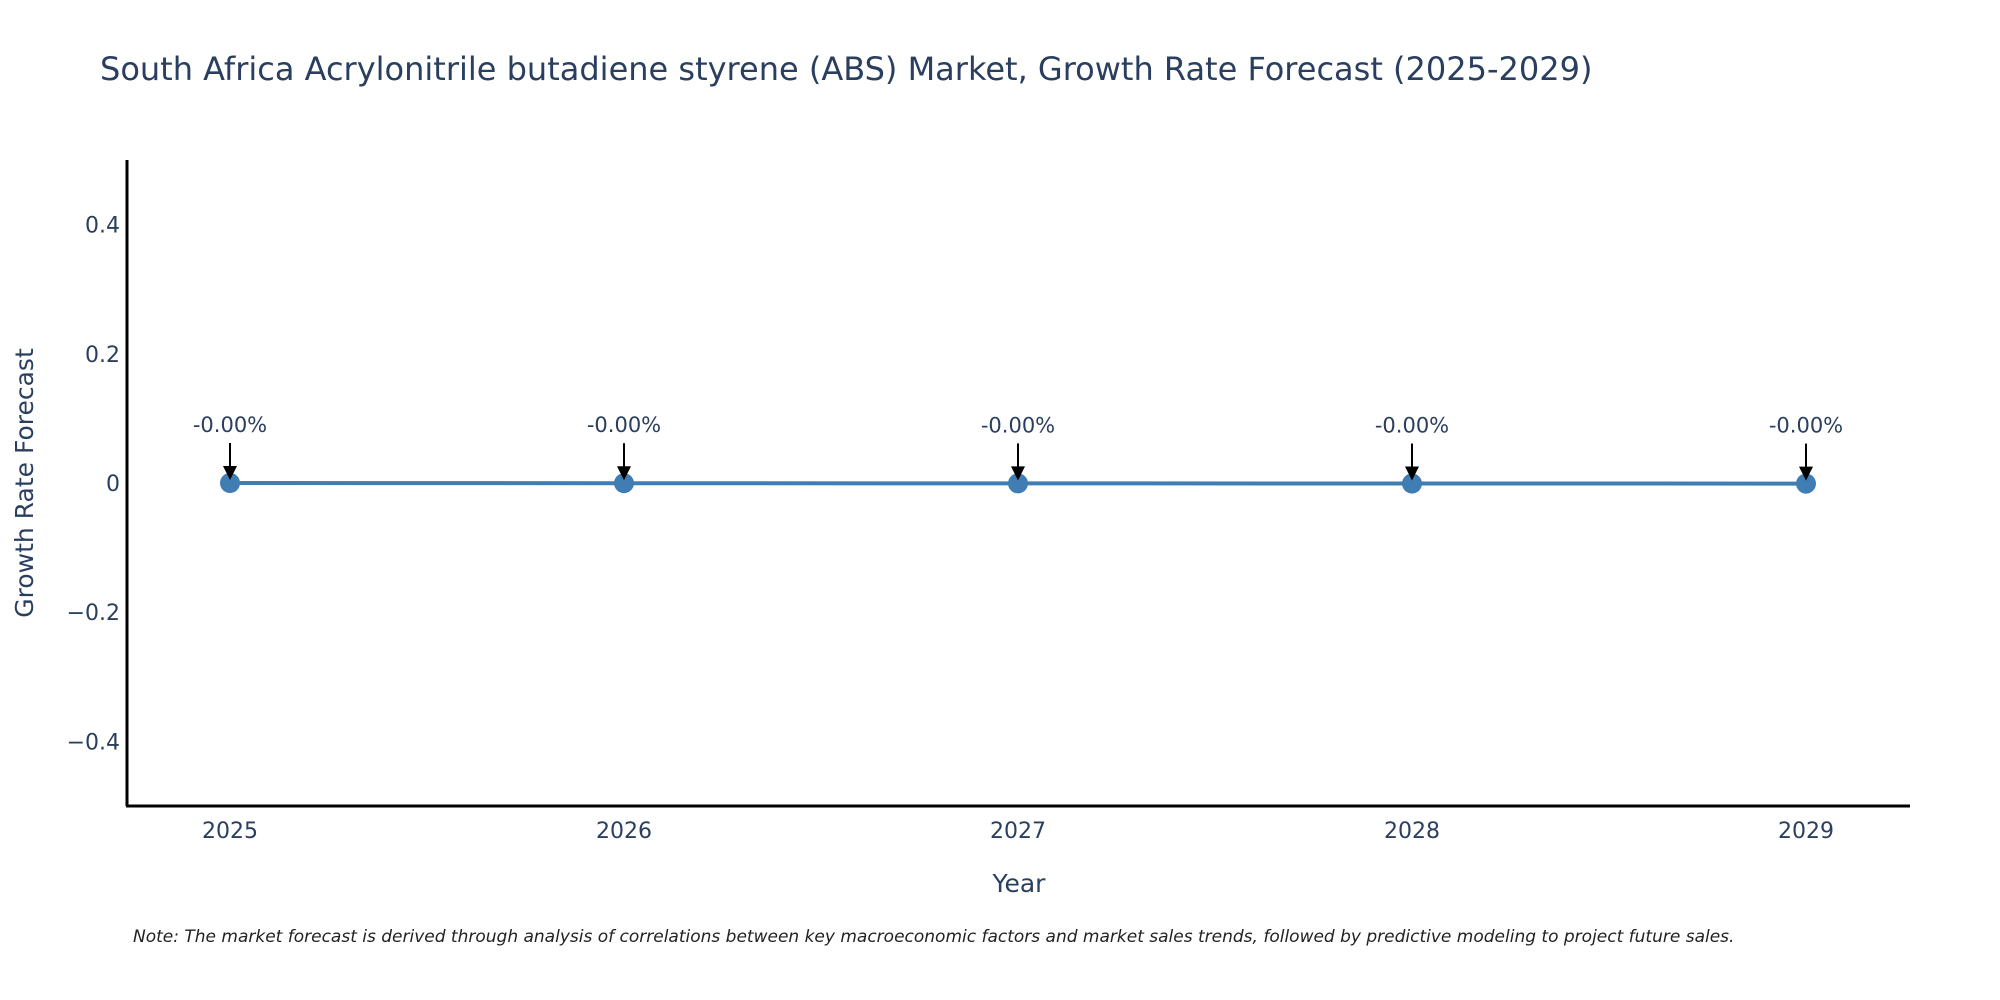 Image resolution: width=2000 pixels, height=1000 pixels. What do you see at coordinates (24, 483) in the screenshot?
I see `y-axis-title: Growth Rate Forecast` at bounding box center [24, 483].